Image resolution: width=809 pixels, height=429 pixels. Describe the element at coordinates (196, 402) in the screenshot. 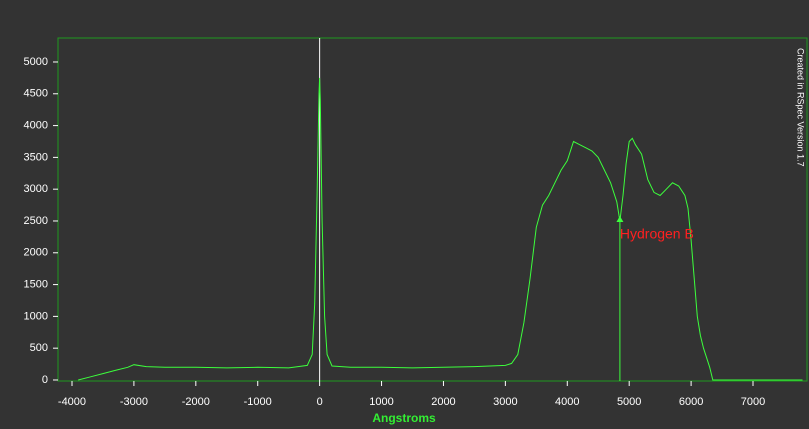

I see `x-tick-label: -2000` at that location.